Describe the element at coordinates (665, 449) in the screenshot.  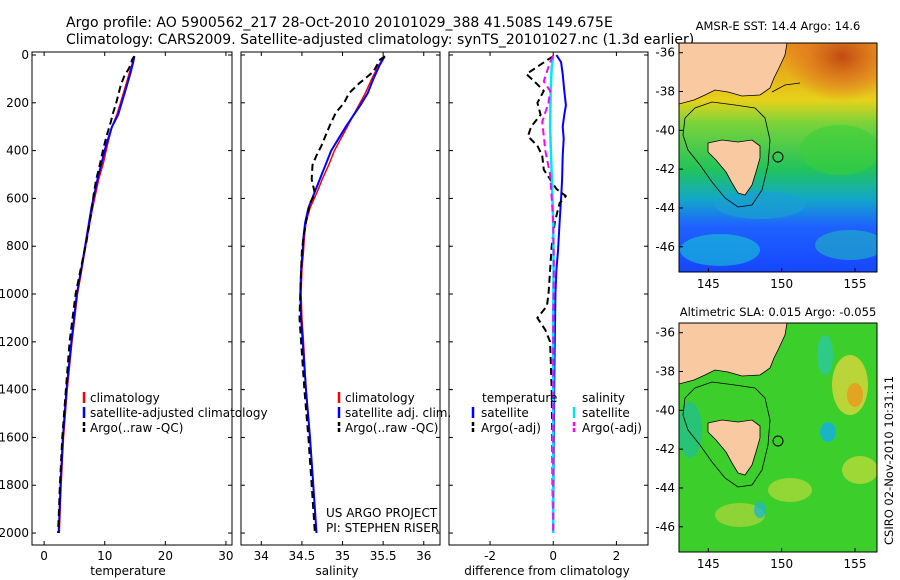
I see `map-y-tick-label: -42` at that location.